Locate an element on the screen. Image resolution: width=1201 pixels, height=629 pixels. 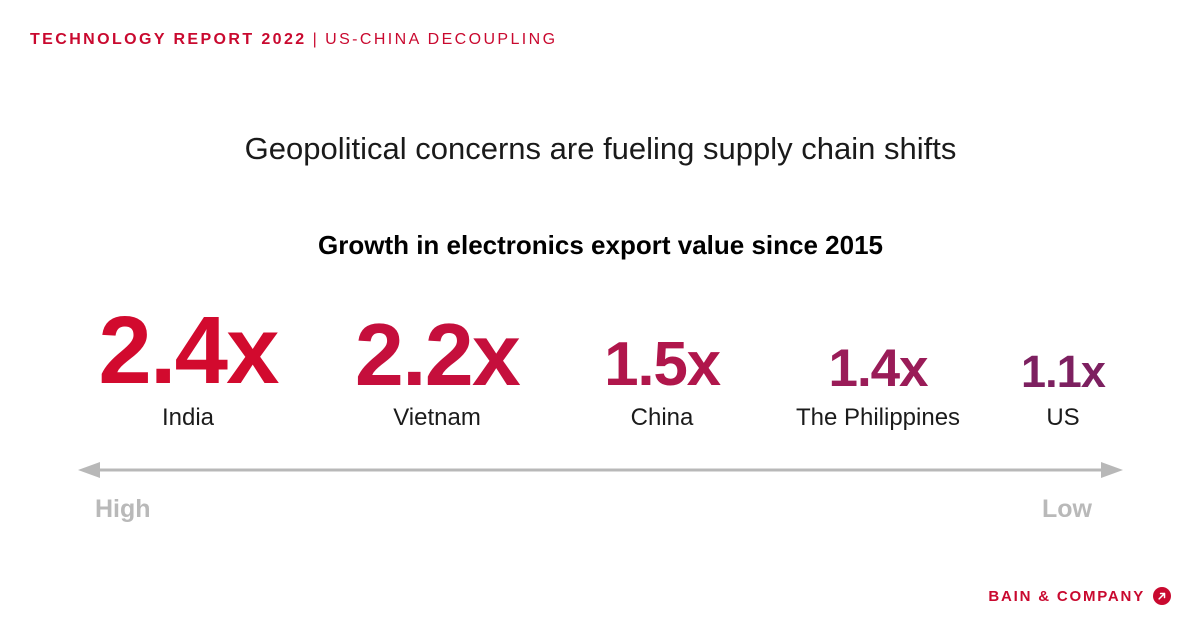
stat-vietnam: 2.2x Vietnam is located at coordinates (437, 367).